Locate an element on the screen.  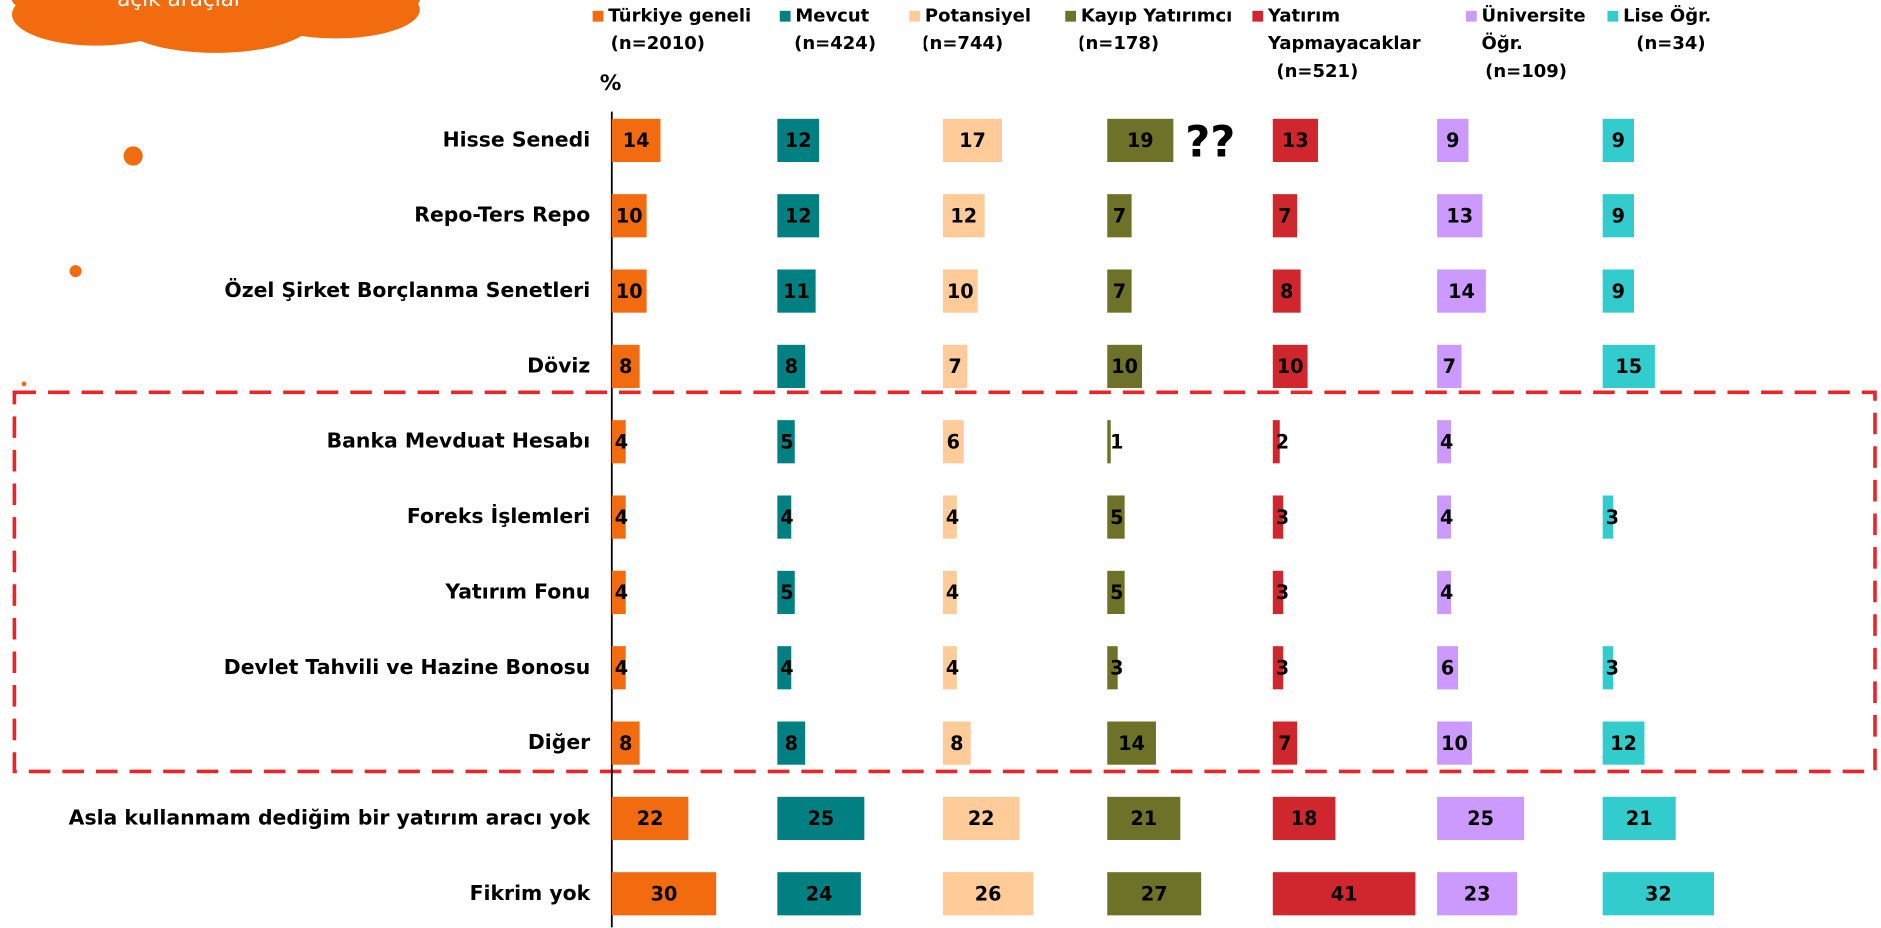
value-label: 5 is located at coordinates (1116, 592).